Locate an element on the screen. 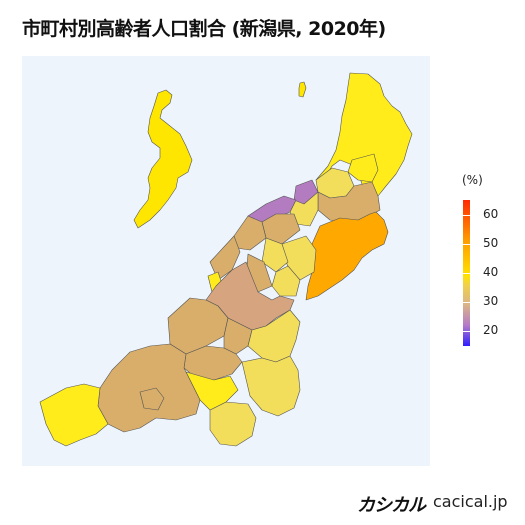  region-tsubame is located at coordinates (275, 255).